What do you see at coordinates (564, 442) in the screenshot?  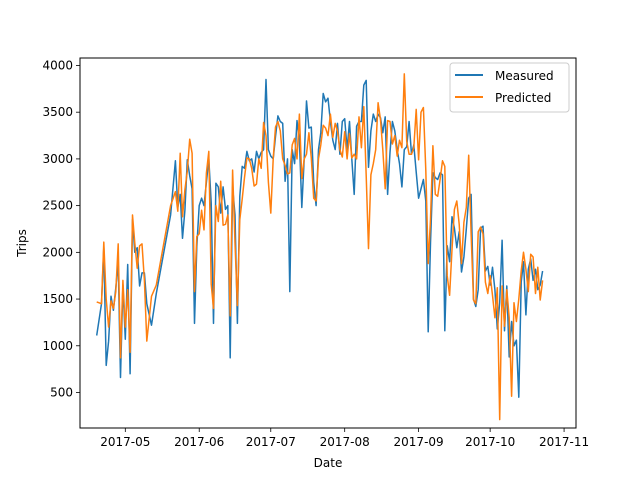 I see `x-tick-label: 2017-11` at bounding box center [564, 442].